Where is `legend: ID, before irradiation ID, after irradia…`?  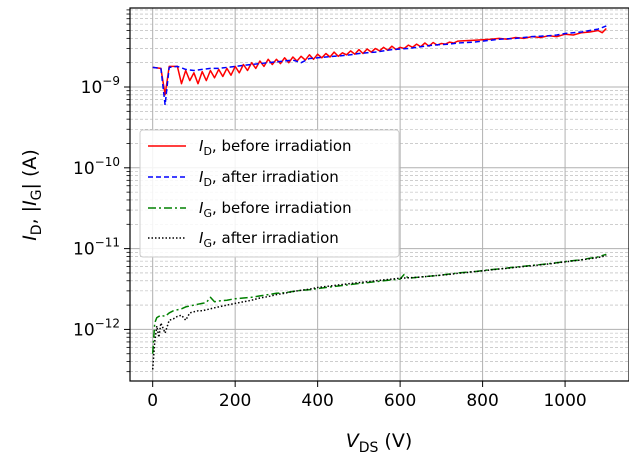
legend: ID, before irradiation ID, after irradia… is located at coordinates (269, 193).